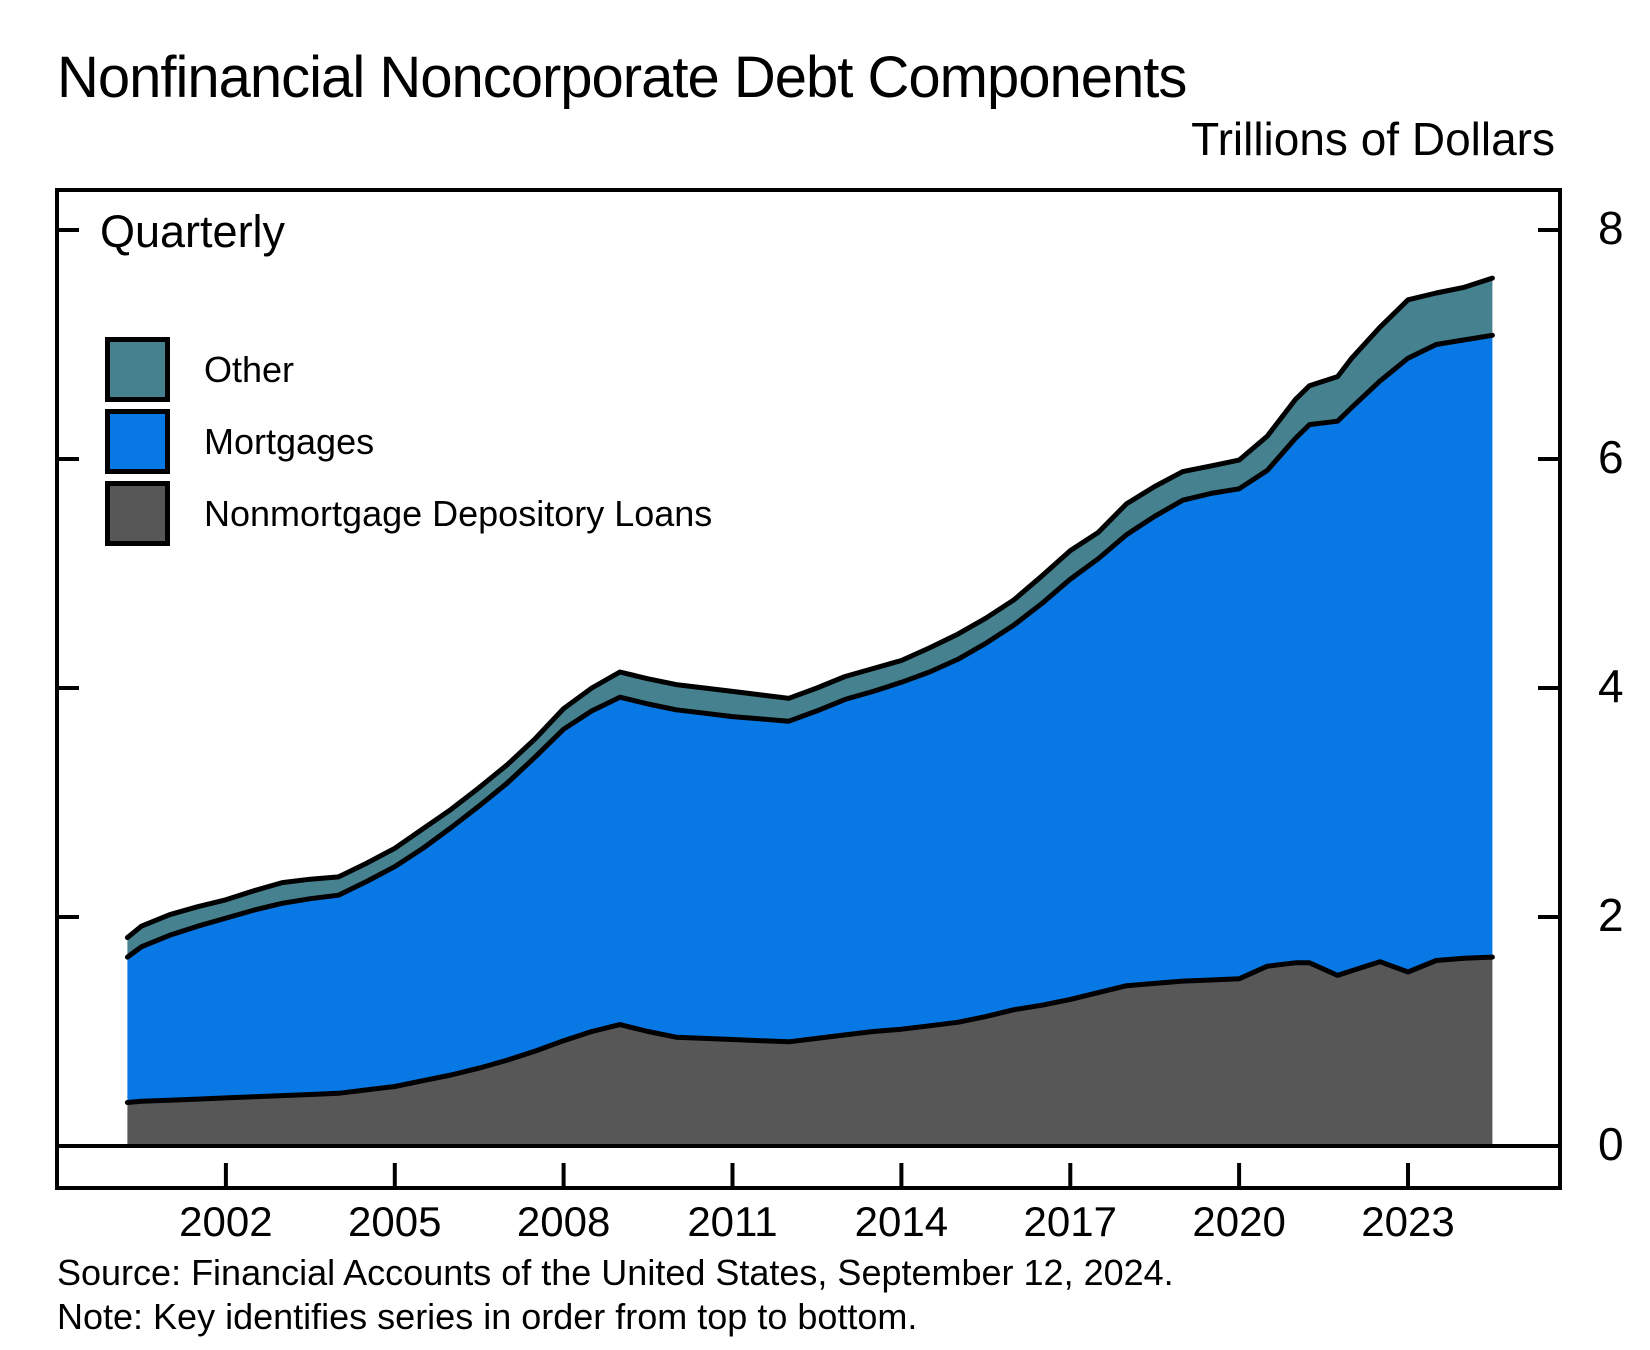 Image resolution: width=1650 pixels, height=1350 pixels. I want to click on x-axis-label-2020: 2020, so click(1239, 1221).